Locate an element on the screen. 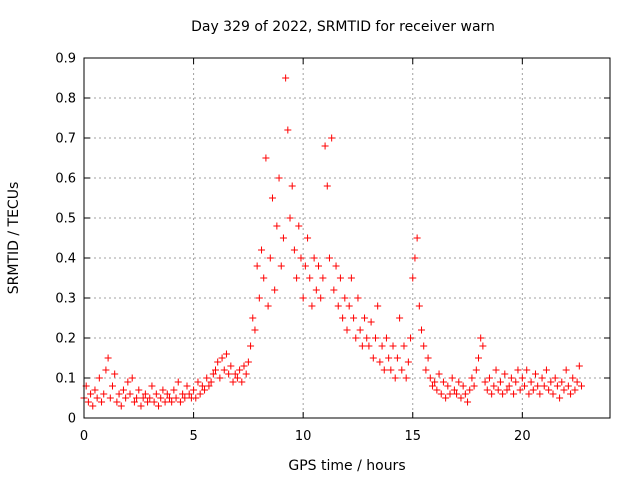 Image resolution: width=640 pixels, height=480 pixels. y-tick-label: 0.7 is located at coordinates (65, 139).